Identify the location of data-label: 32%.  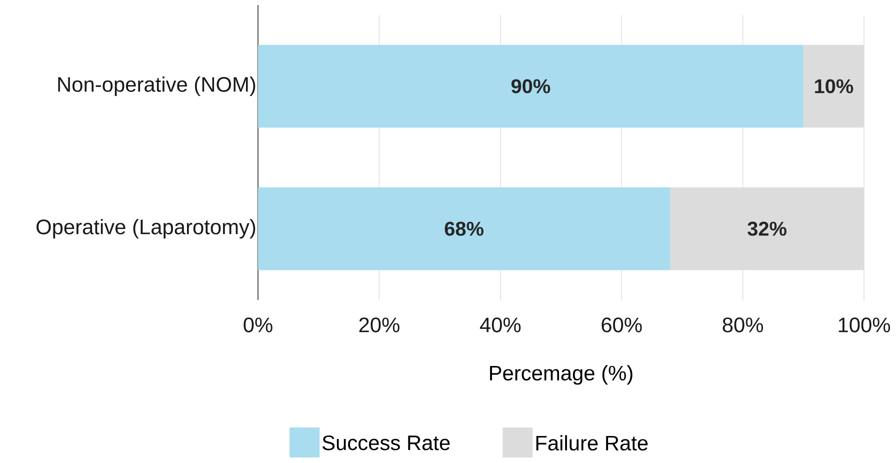
(767, 229).